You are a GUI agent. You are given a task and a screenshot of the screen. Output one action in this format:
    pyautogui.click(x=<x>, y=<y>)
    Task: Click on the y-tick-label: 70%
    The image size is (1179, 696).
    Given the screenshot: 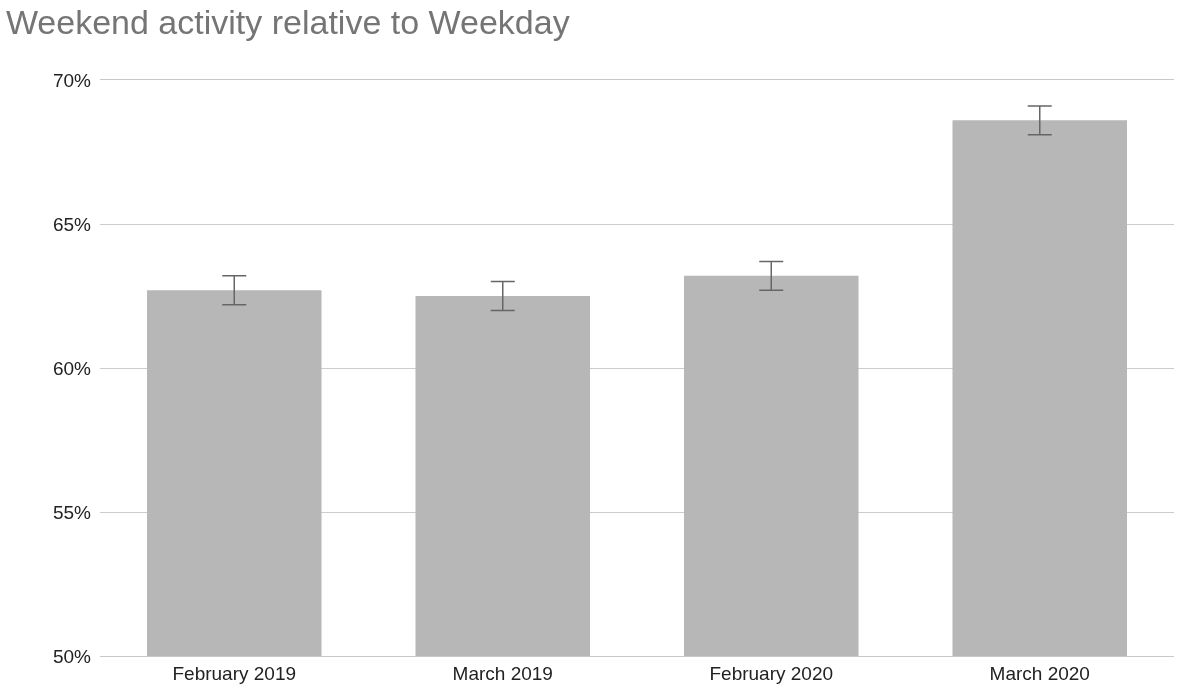 What is the action you would take?
    pyautogui.click(x=72, y=80)
    